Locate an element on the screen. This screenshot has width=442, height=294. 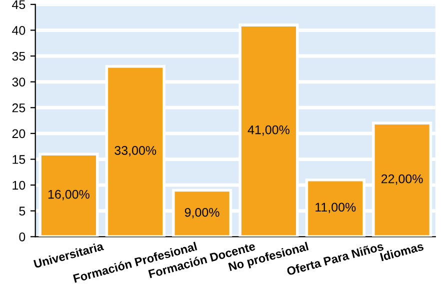
y-tick-label: 5 is located at coordinates (22, 211).